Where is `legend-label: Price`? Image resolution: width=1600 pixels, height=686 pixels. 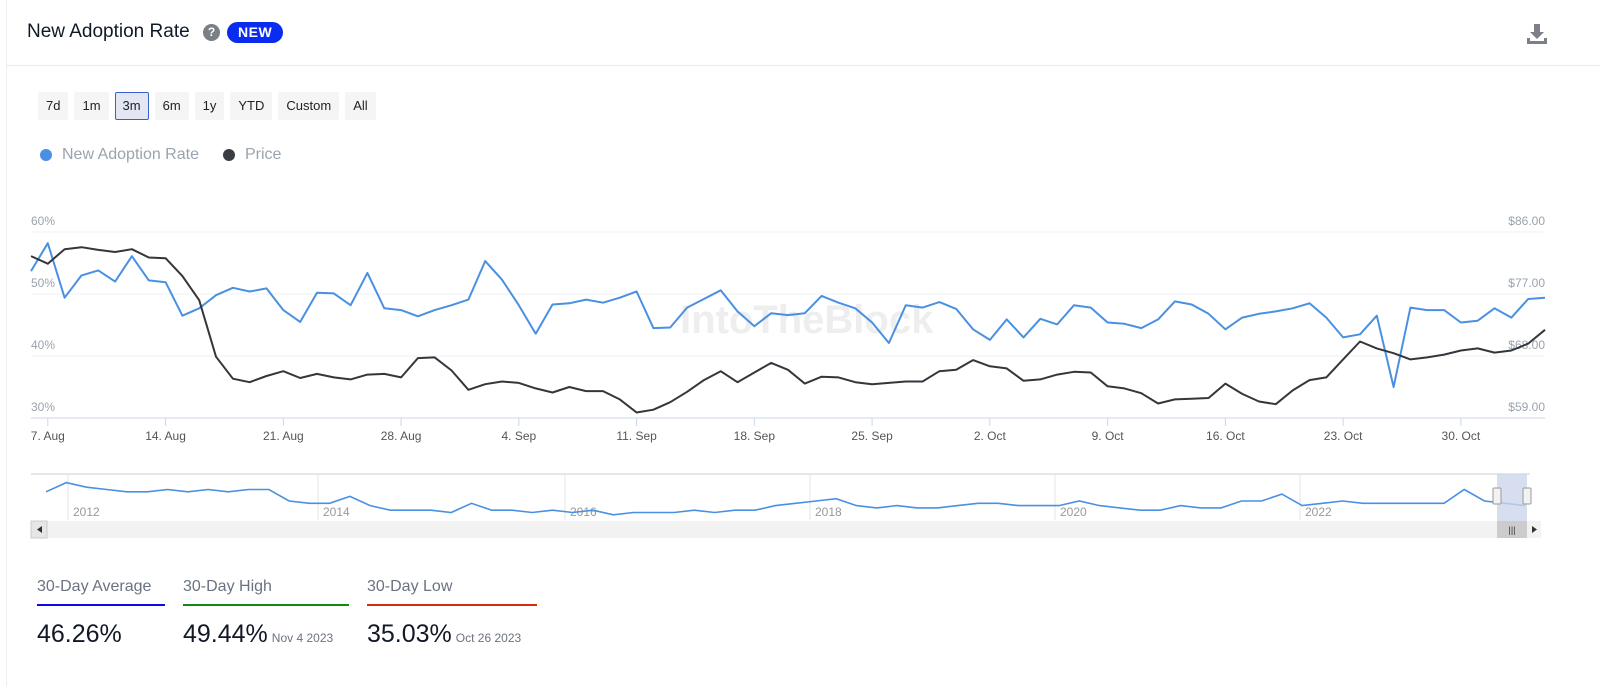 legend-label: Price is located at coordinates (263, 154).